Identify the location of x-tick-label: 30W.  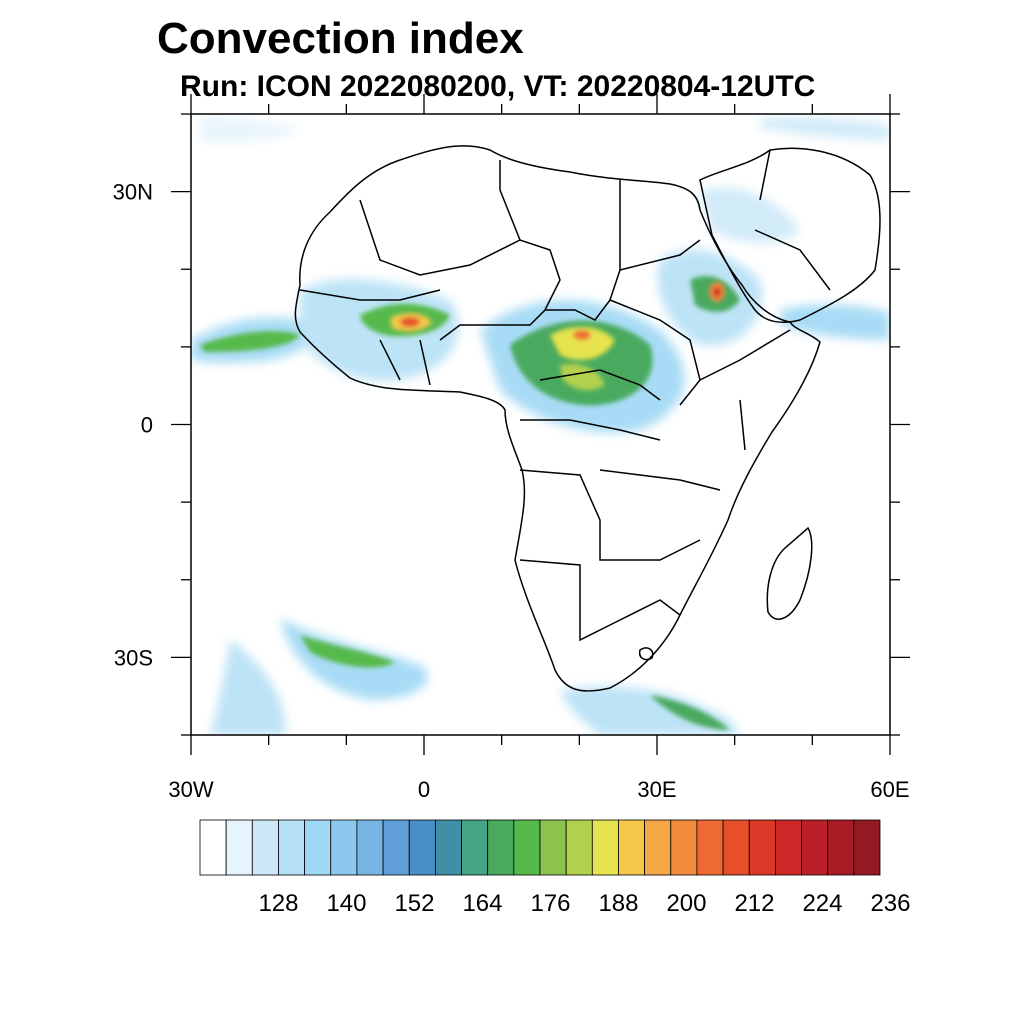
(190, 789).